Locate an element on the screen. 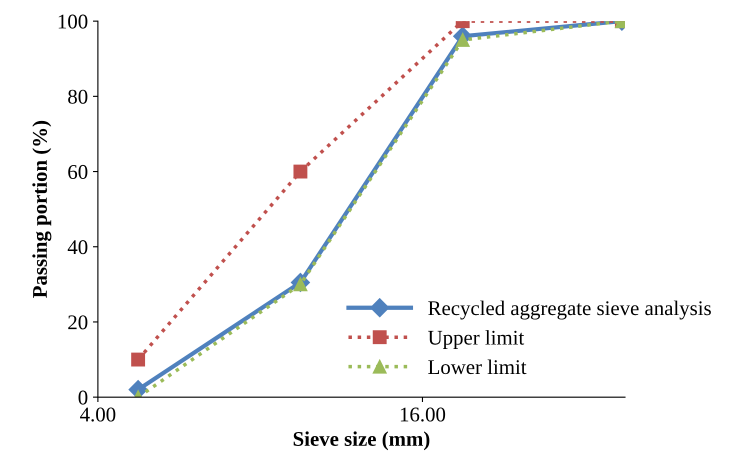  legend-label: Recycled aggregate sieve analysis is located at coordinates (569, 310).